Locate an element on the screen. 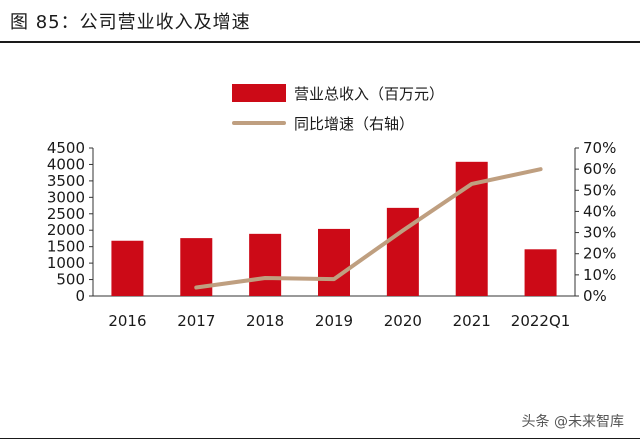  left-tick-label: 2500 is located at coordinates (66, 214).